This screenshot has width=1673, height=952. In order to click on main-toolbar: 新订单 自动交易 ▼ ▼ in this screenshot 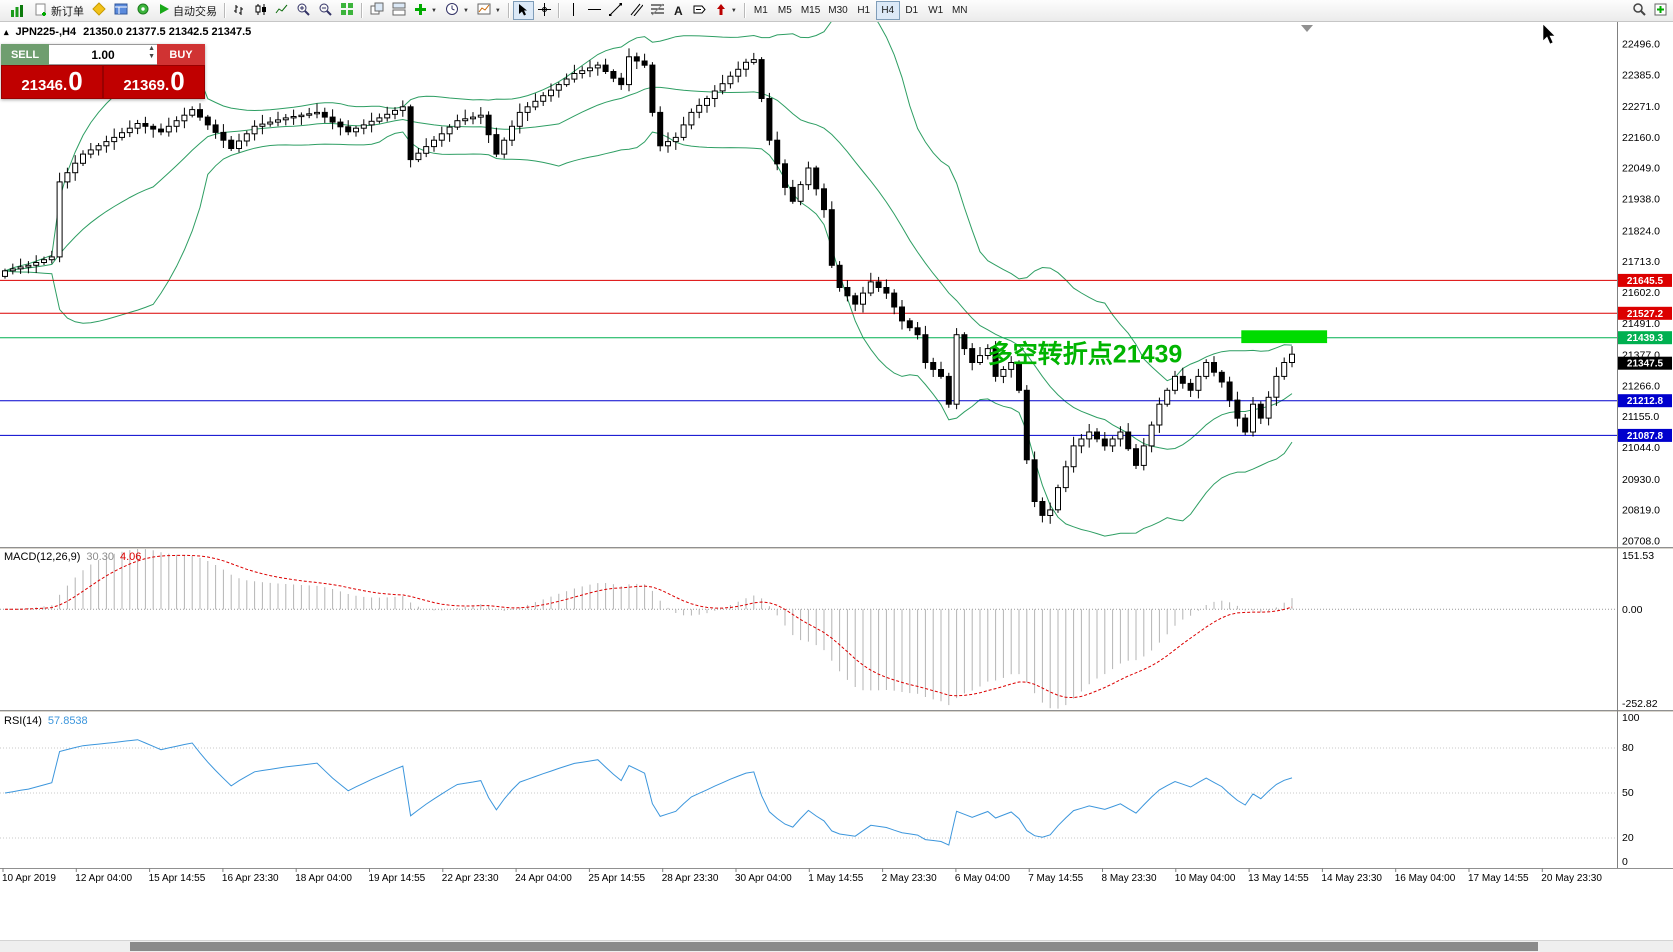, I will do `click(836, 11)`.